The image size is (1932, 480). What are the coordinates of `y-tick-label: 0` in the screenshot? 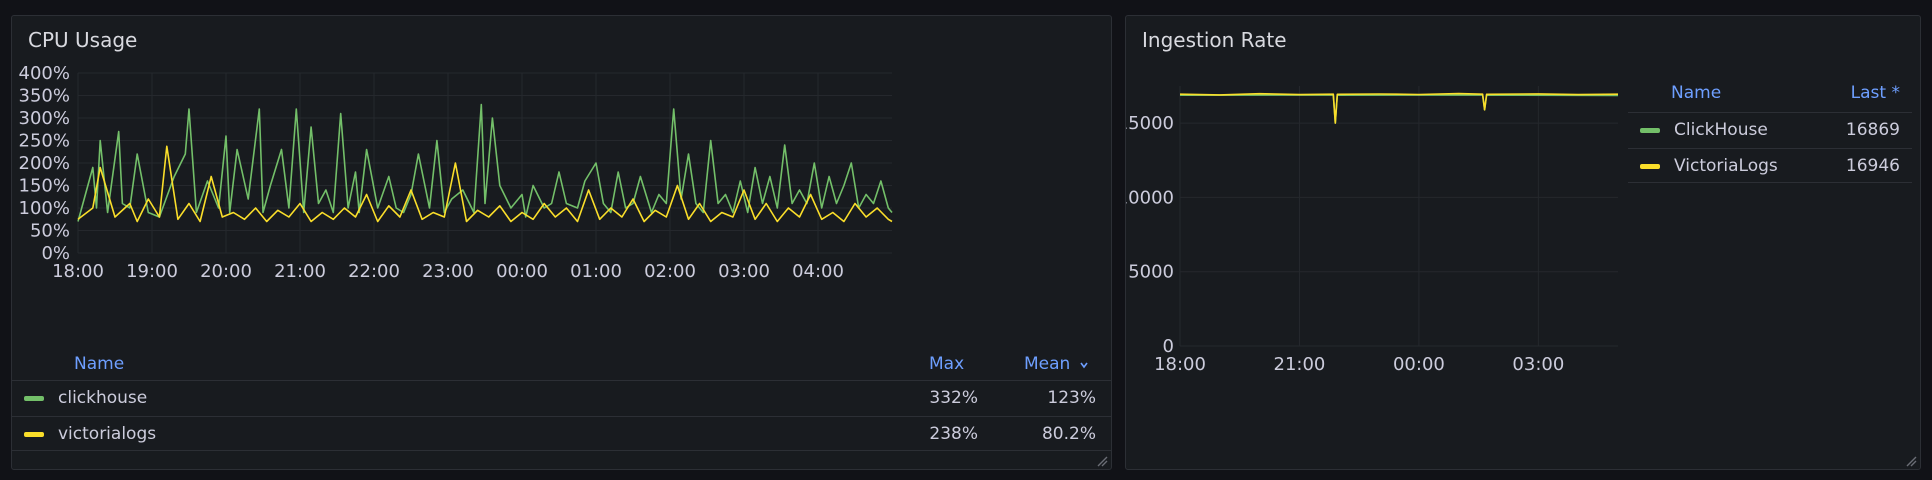 It's located at (1168, 346).